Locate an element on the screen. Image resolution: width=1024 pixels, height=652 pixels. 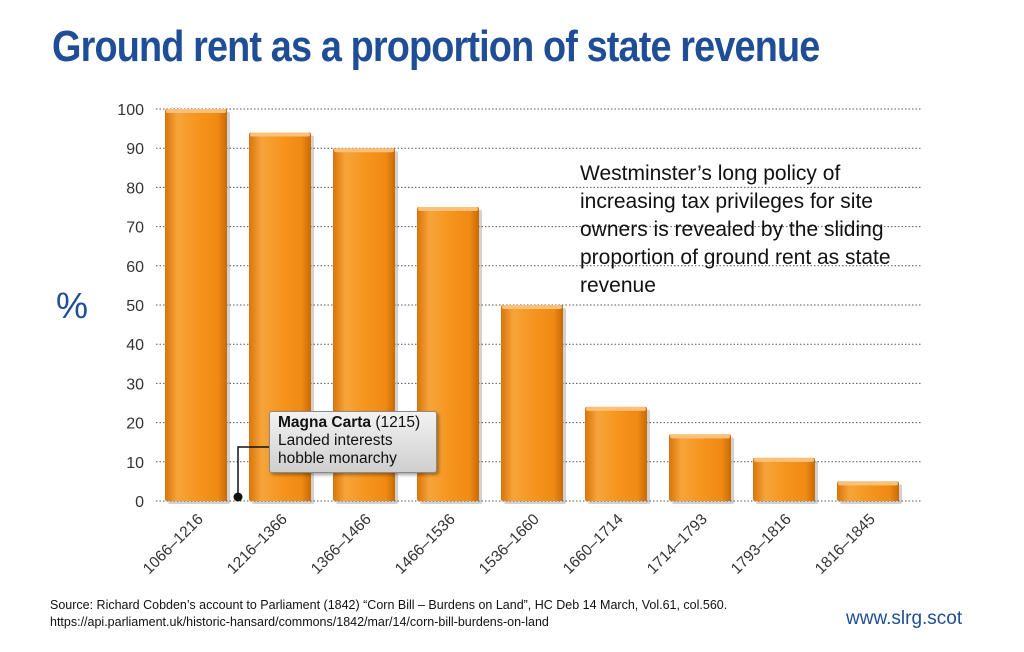
callout-title: Magna Carta is located at coordinates (325, 422).